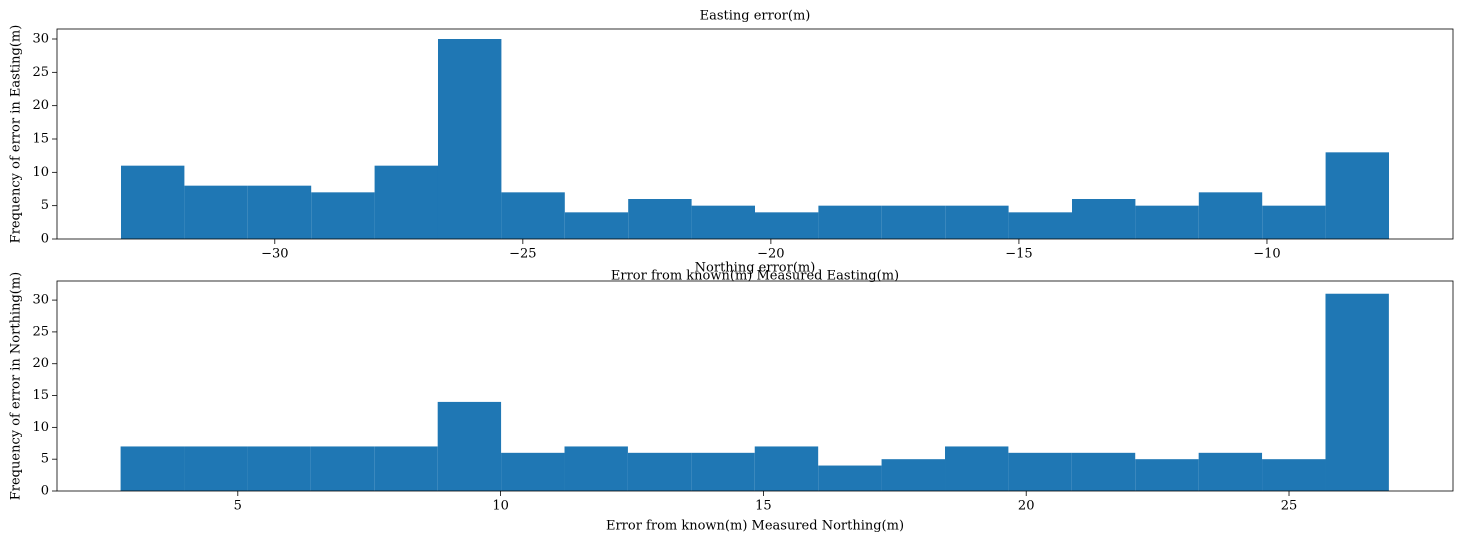 This screenshot has width=1462, height=549. Describe the element at coordinates (755, 268) in the screenshot. I see `chart-title: Northing error(m)` at that location.